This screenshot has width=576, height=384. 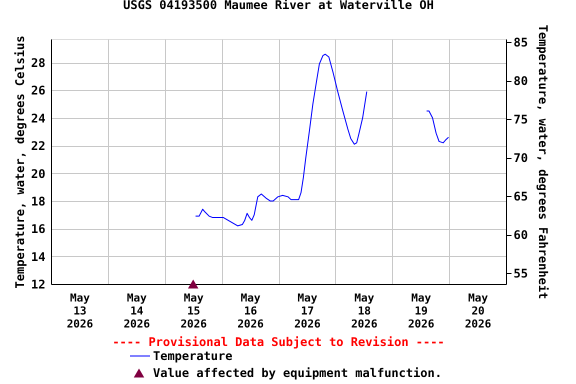 I want to click on legend-label: Value affected by equipment malfunction., so click(x=297, y=373).